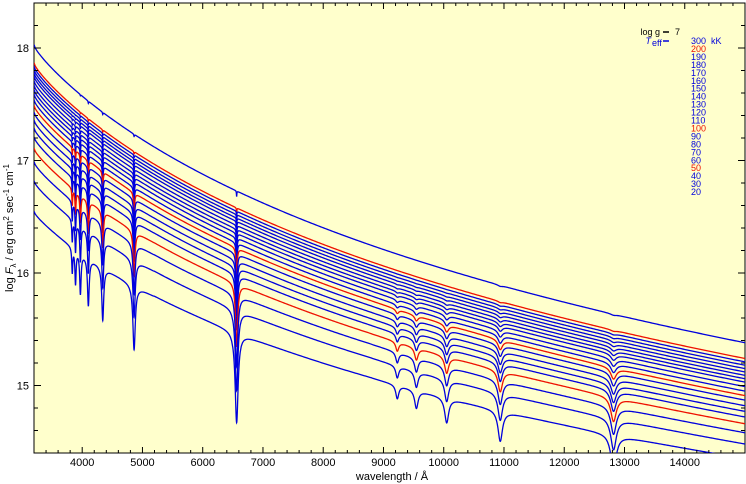 This screenshot has width=746, height=484. I want to click on x-tick-label: 7000, so click(263, 463).